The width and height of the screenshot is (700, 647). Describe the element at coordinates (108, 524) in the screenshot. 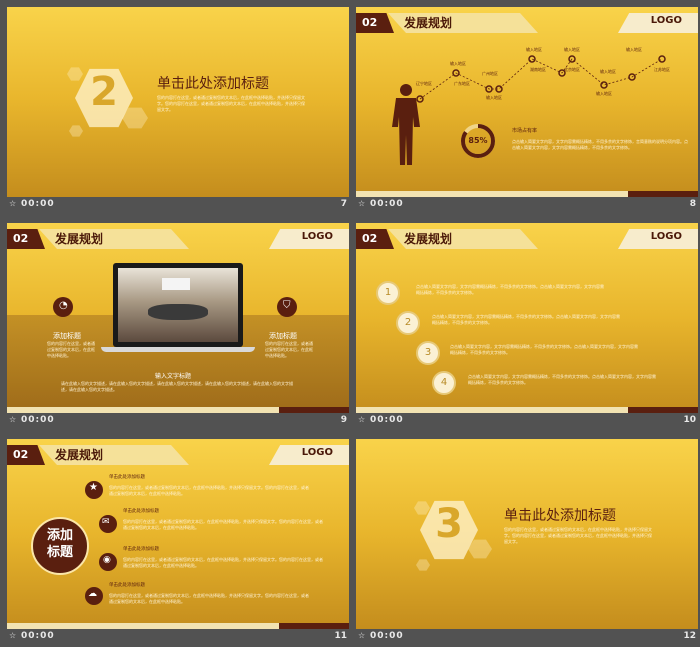

I see `wechat-icon: ✉` at that location.